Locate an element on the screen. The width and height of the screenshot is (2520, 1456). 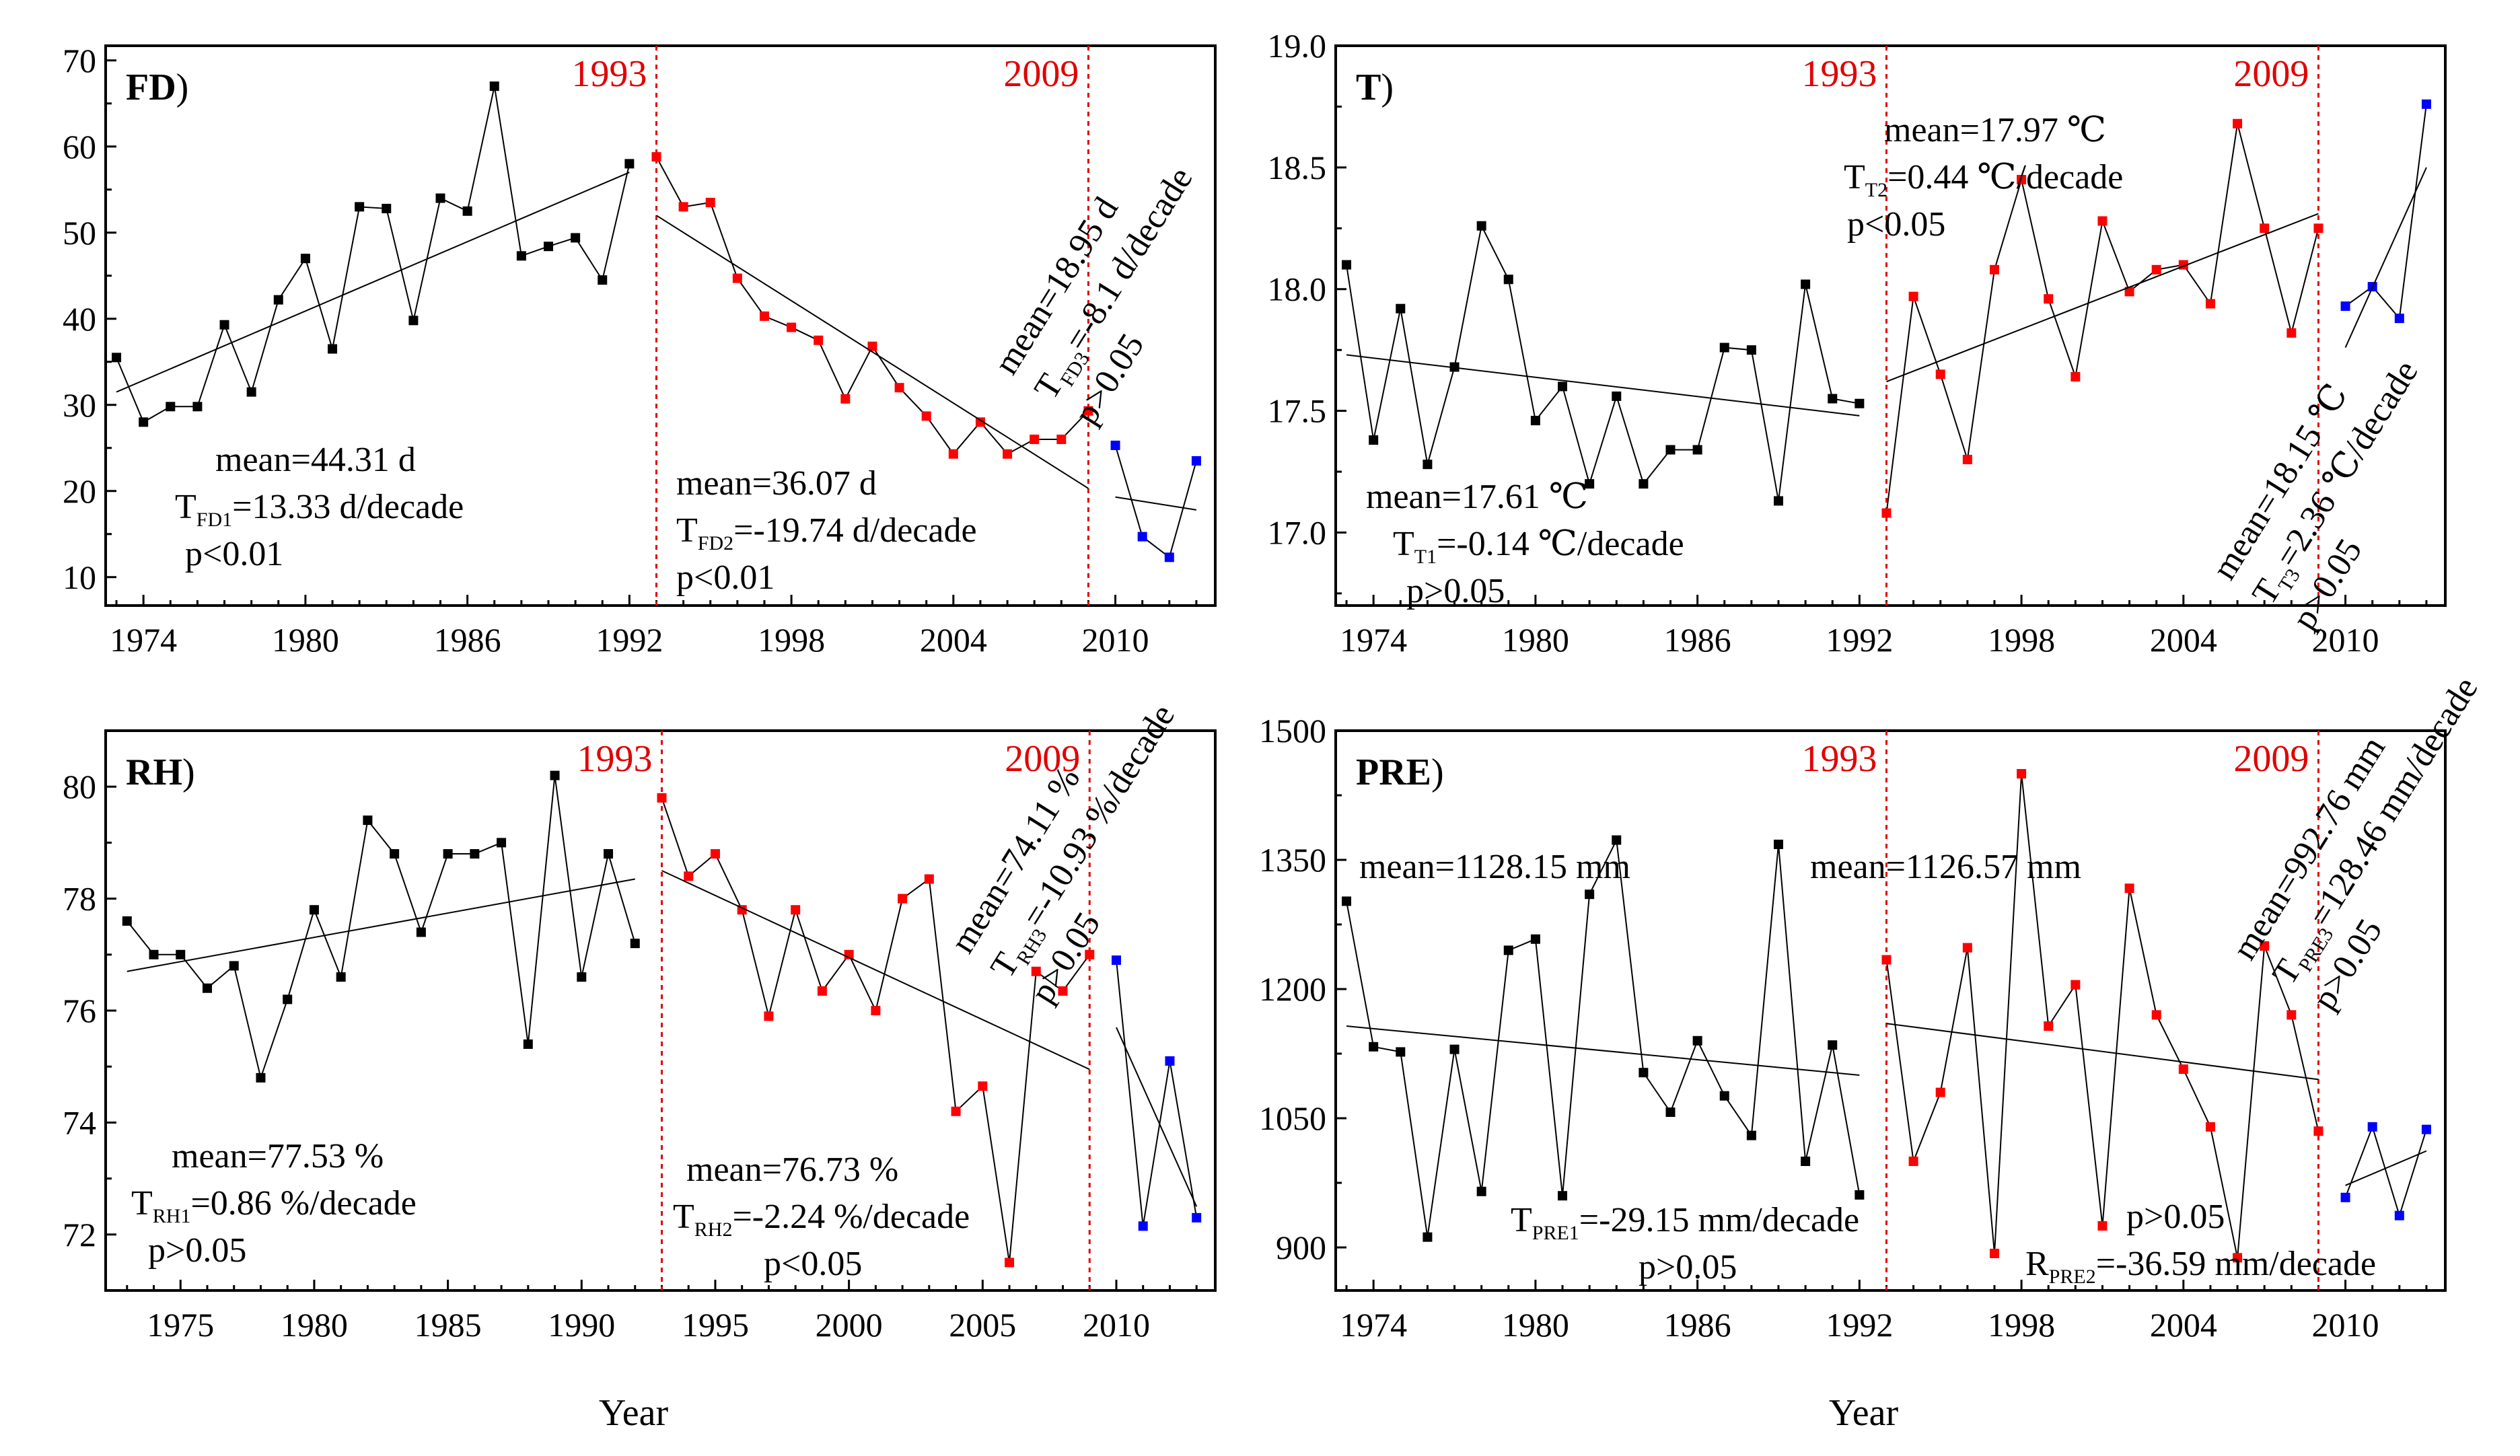
t-annotation-span: T is located at coordinates (1403, 544).